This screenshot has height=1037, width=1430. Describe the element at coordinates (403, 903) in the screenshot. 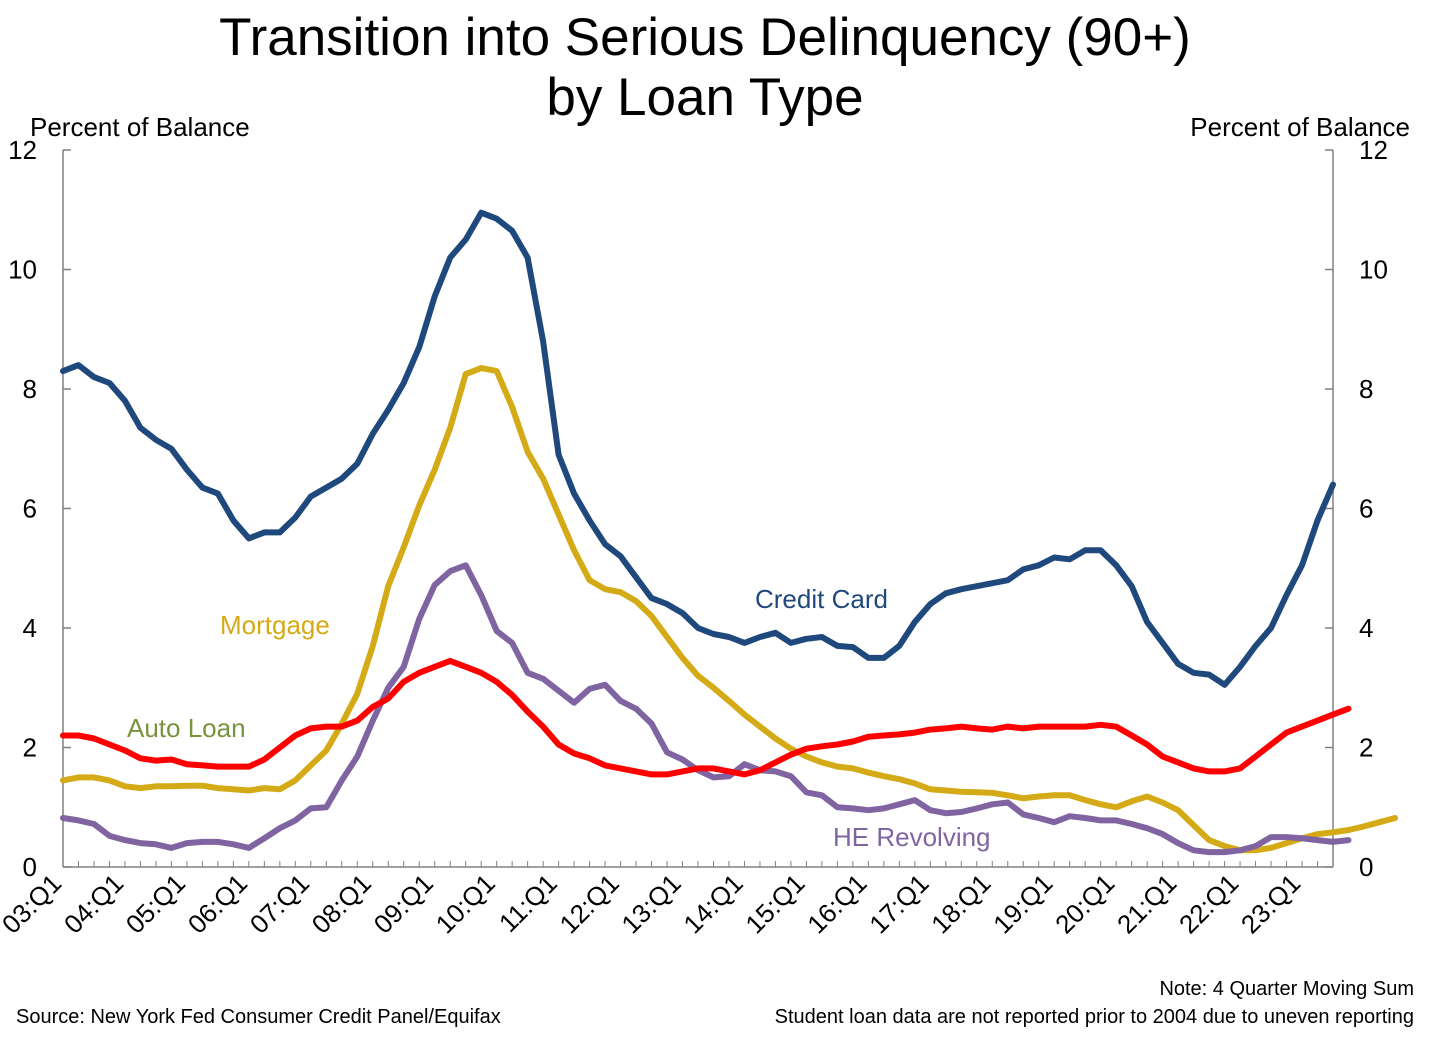

I see `x-tick-label: 09:Q1` at that location.